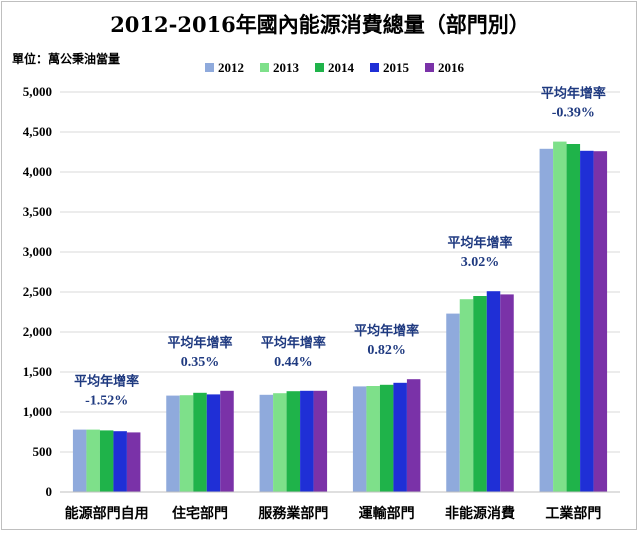 Image resolution: width=640 pixels, height=533 pixels. What do you see at coordinates (333, 513) in the screenshot?
I see `category-labels: 能源部門自用 住宅部門 服務業部門 運輸部門 非能源消費 工業部門` at bounding box center [333, 513].